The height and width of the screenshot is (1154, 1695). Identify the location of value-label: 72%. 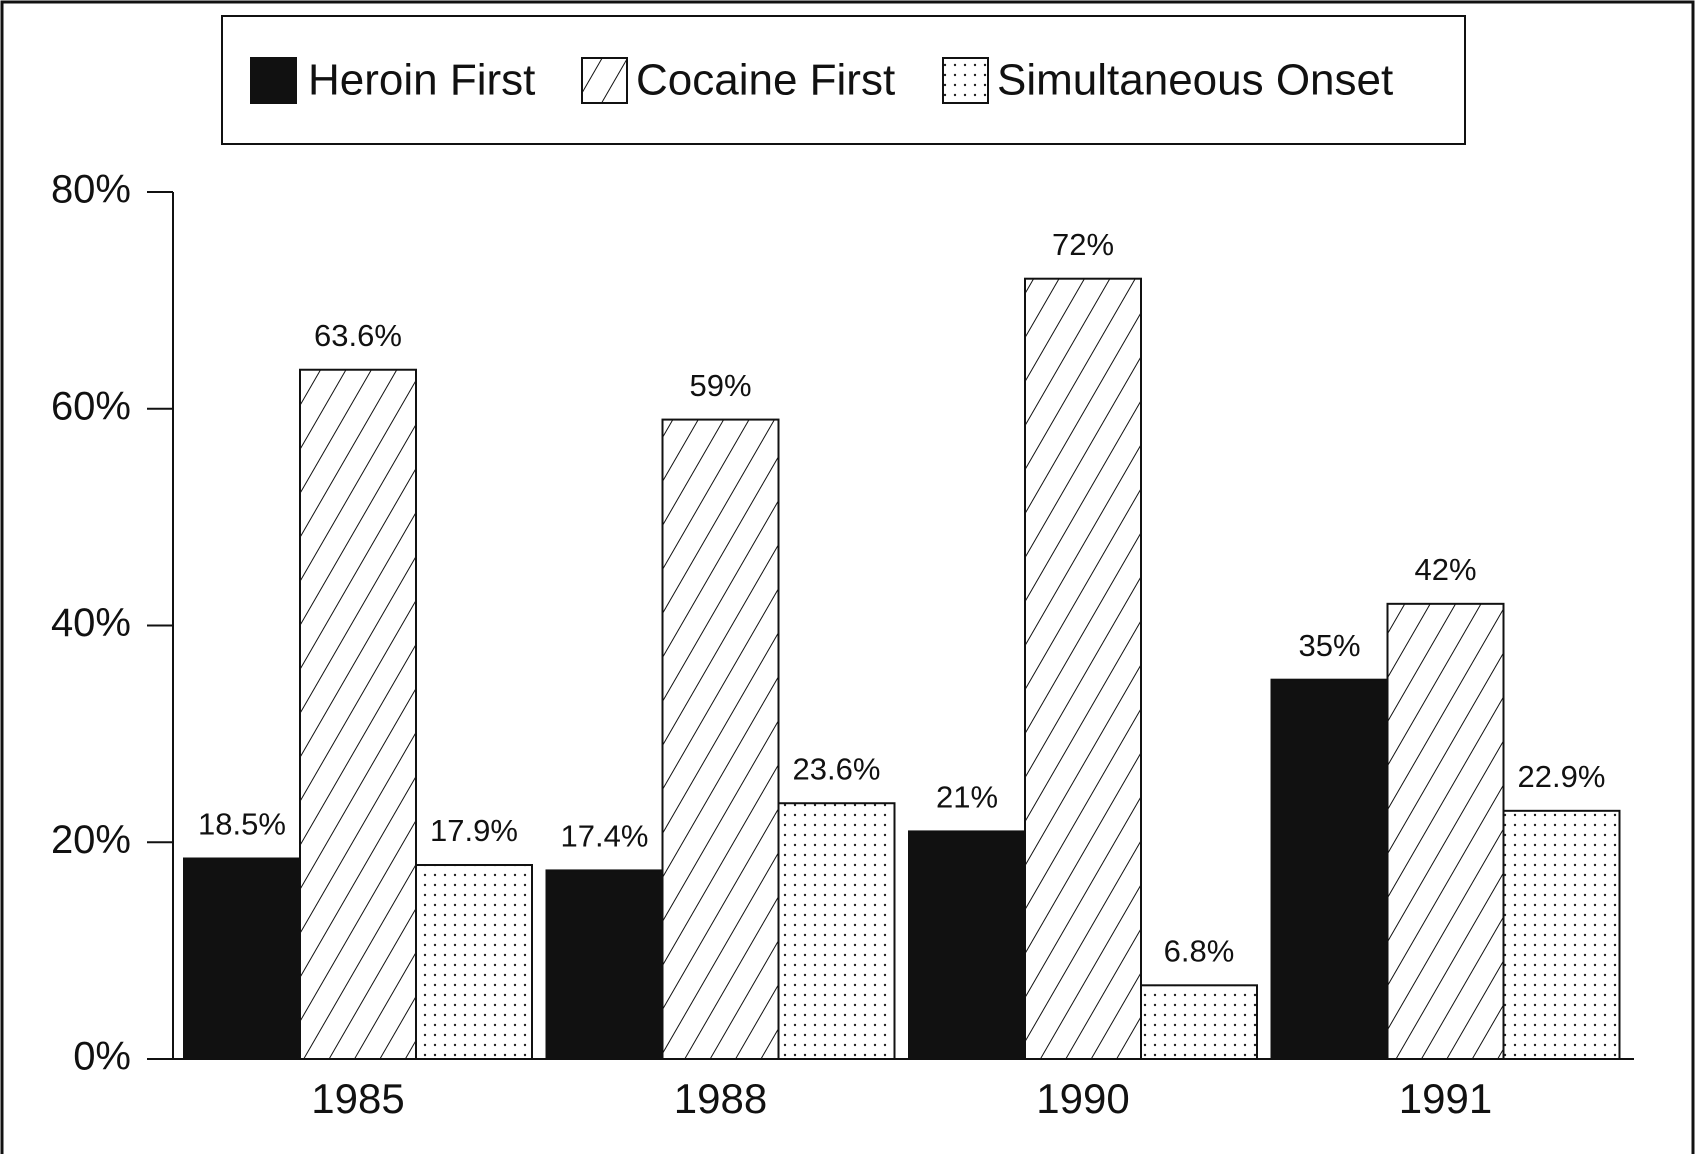
(1083, 244).